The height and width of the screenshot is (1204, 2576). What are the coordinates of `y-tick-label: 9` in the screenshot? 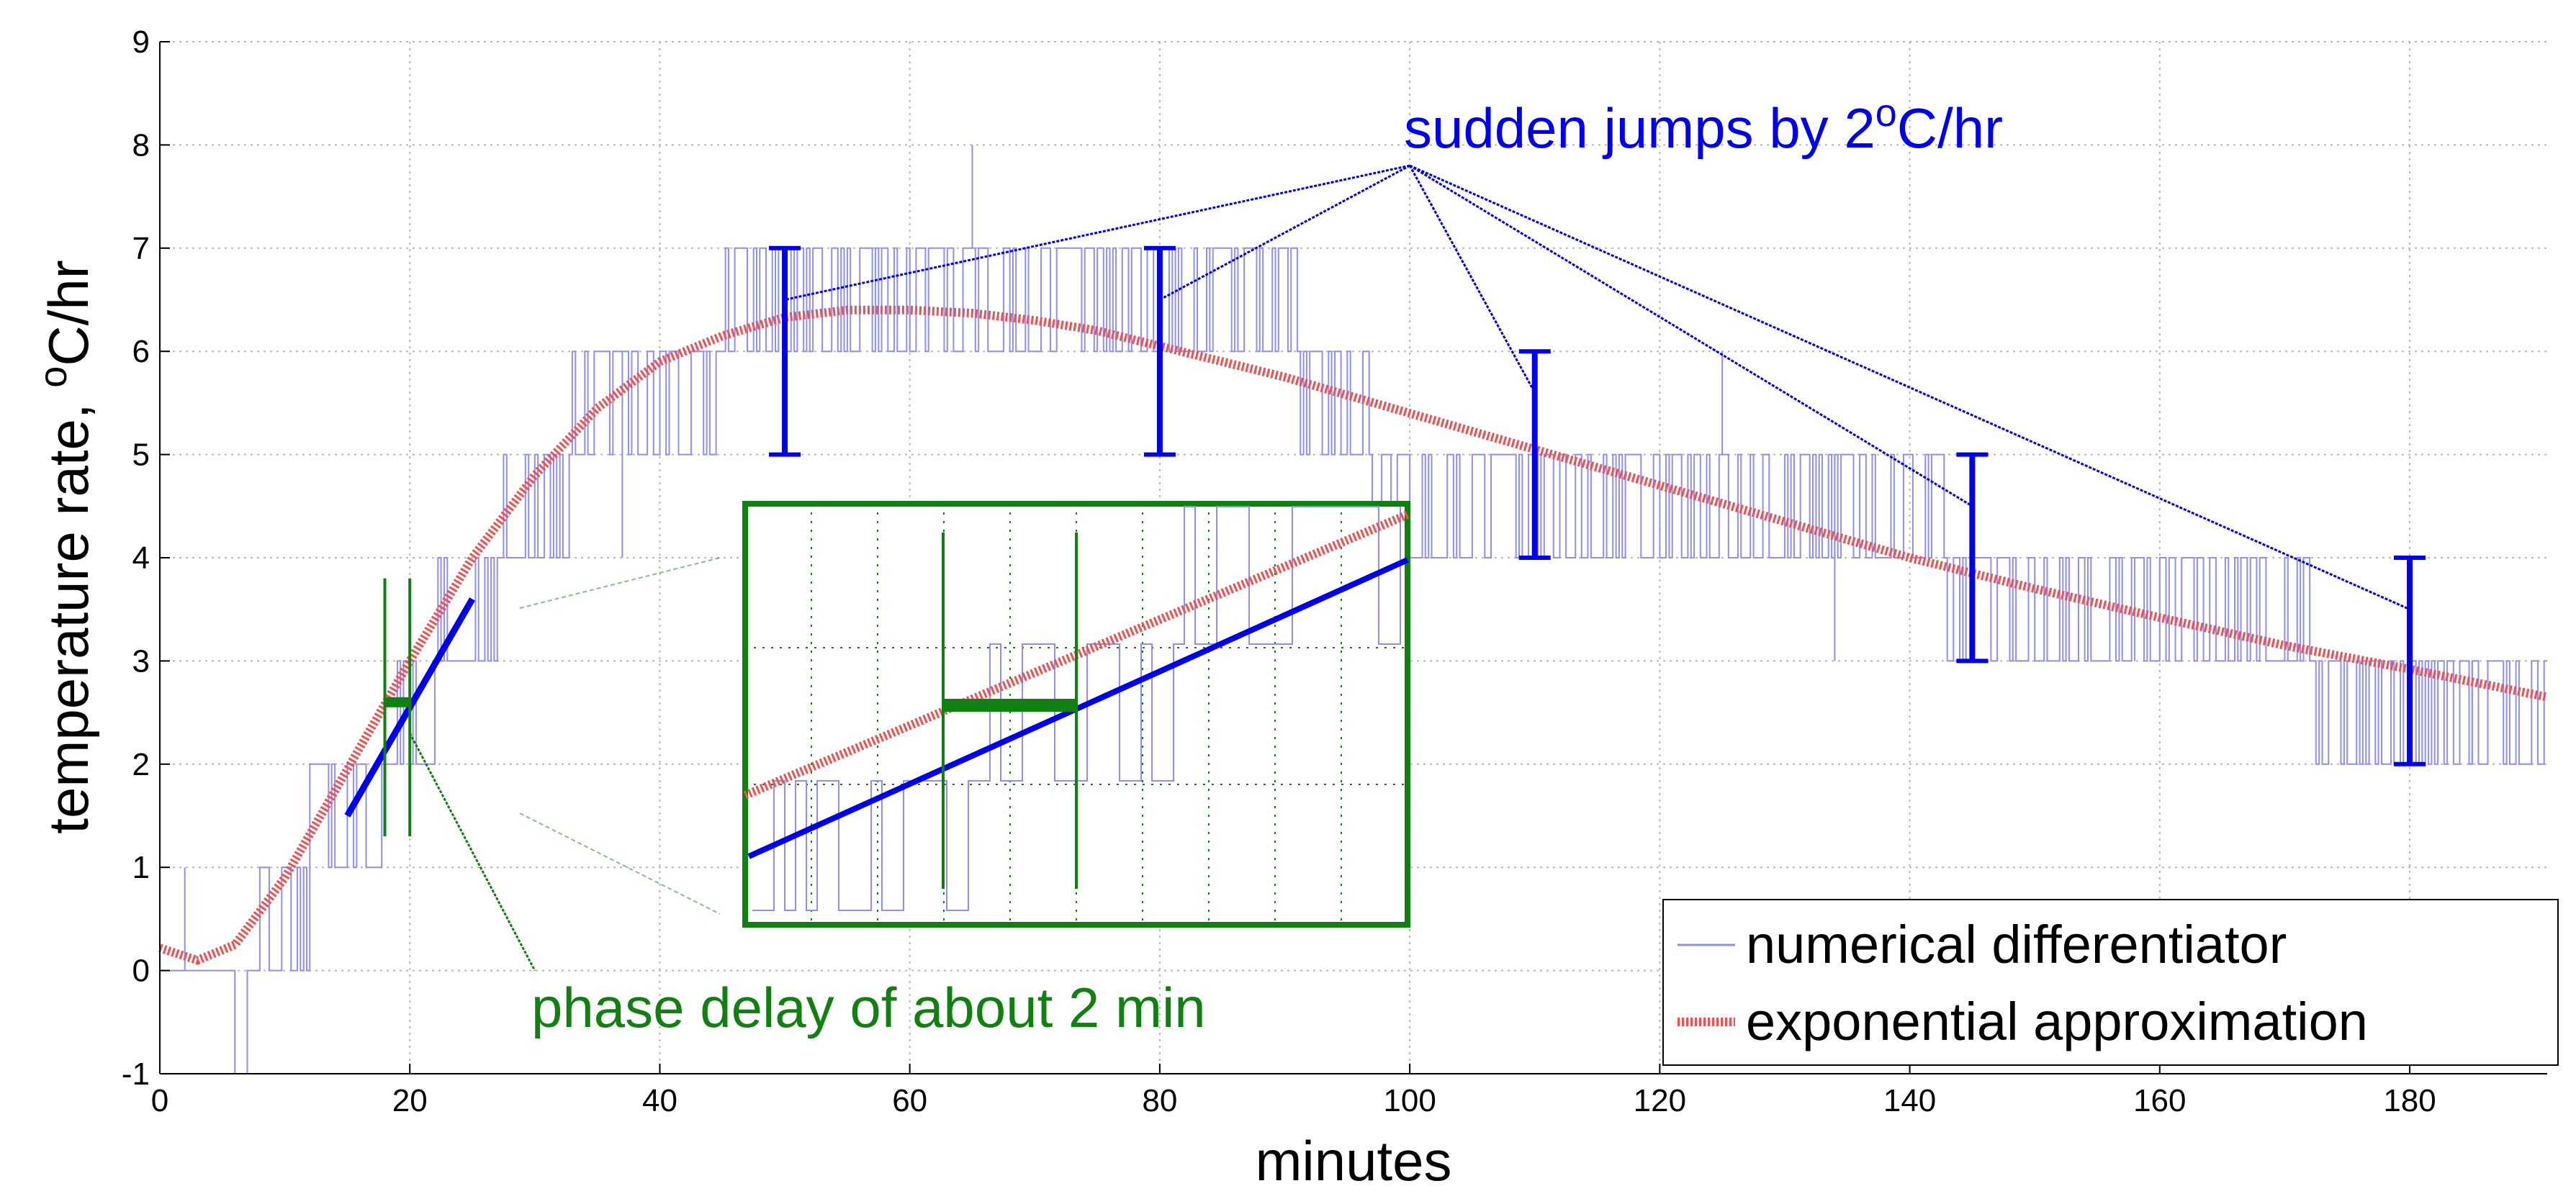 It's located at (141, 42).